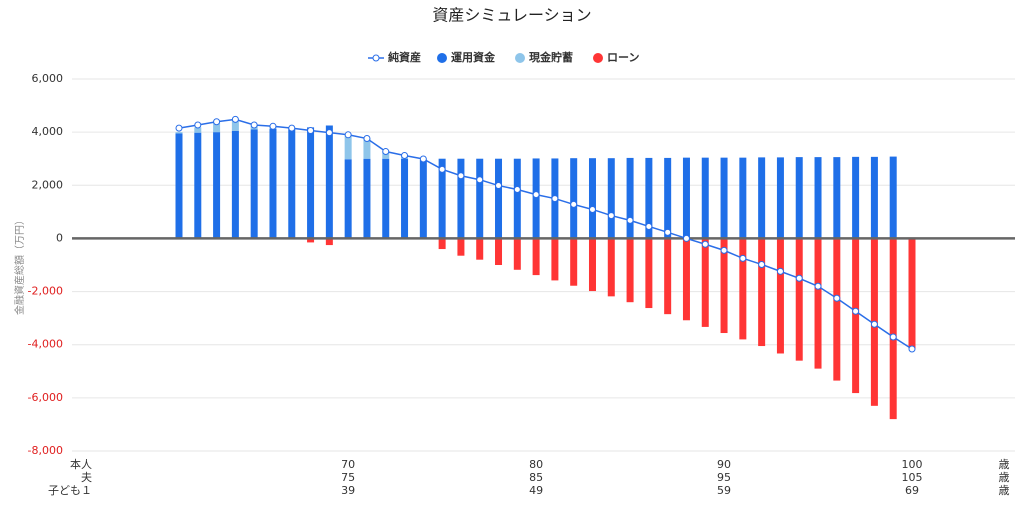  I want to click on y-tick-label: -8,000, so click(45, 450).